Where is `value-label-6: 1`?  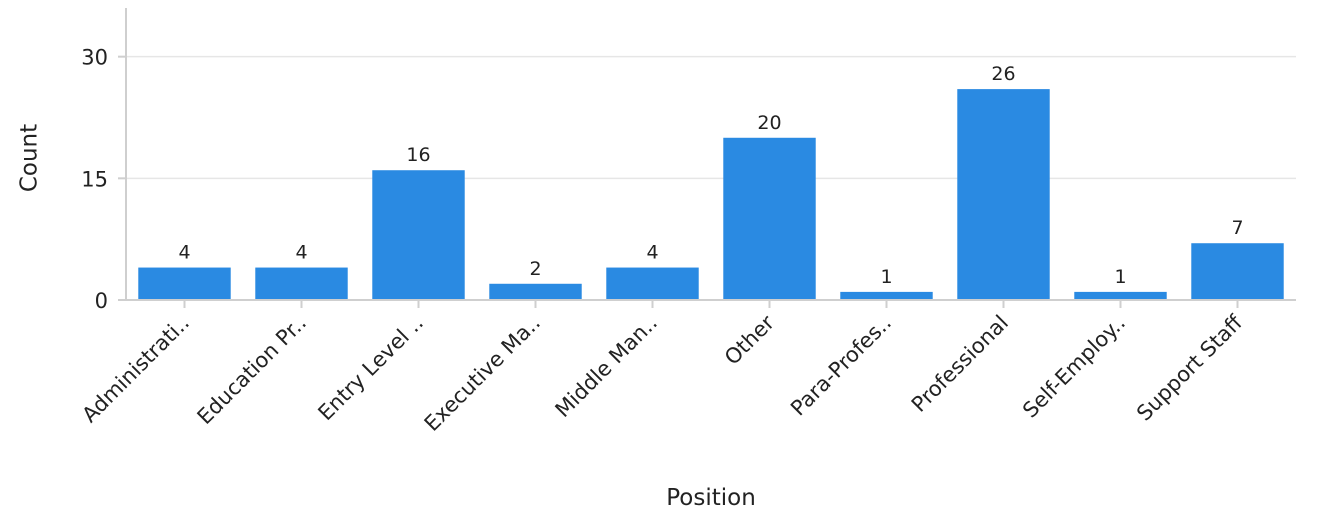 value-label-6: 1 is located at coordinates (886, 277).